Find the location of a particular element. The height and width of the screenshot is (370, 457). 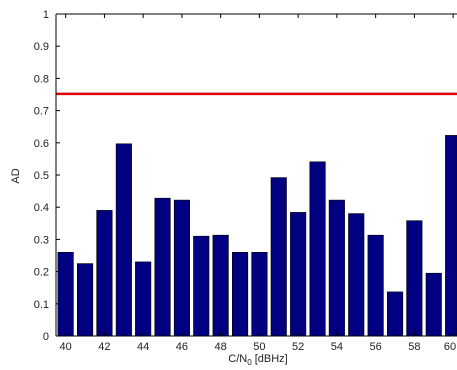

y-tick-label-0: 0 is located at coordinates (46, 337).